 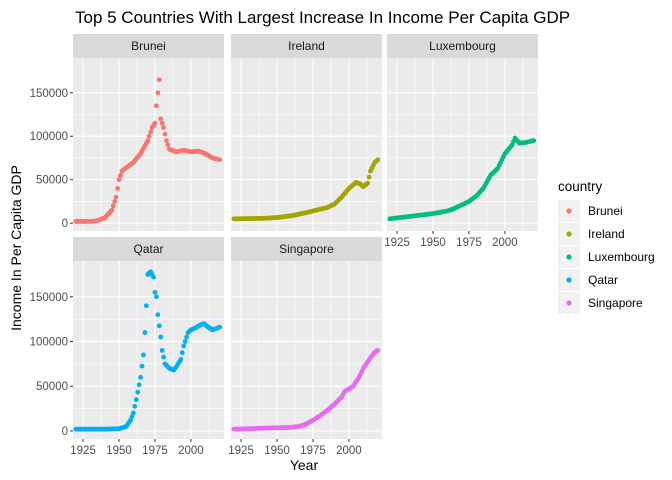 I want to click on legend-item: Singapore, so click(x=600, y=303).